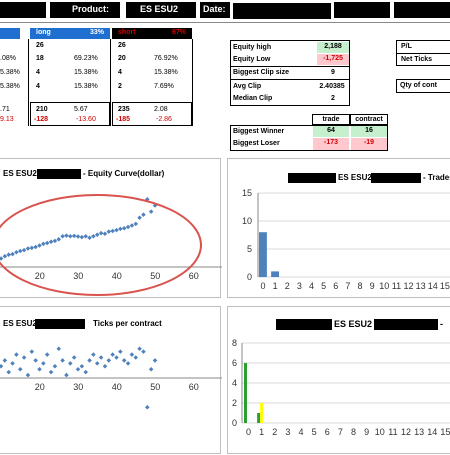 The width and height of the screenshot is (450, 455). What do you see at coordinates (353, 432) in the screenshot?
I see `clips-x-tick-label: 8` at bounding box center [353, 432].